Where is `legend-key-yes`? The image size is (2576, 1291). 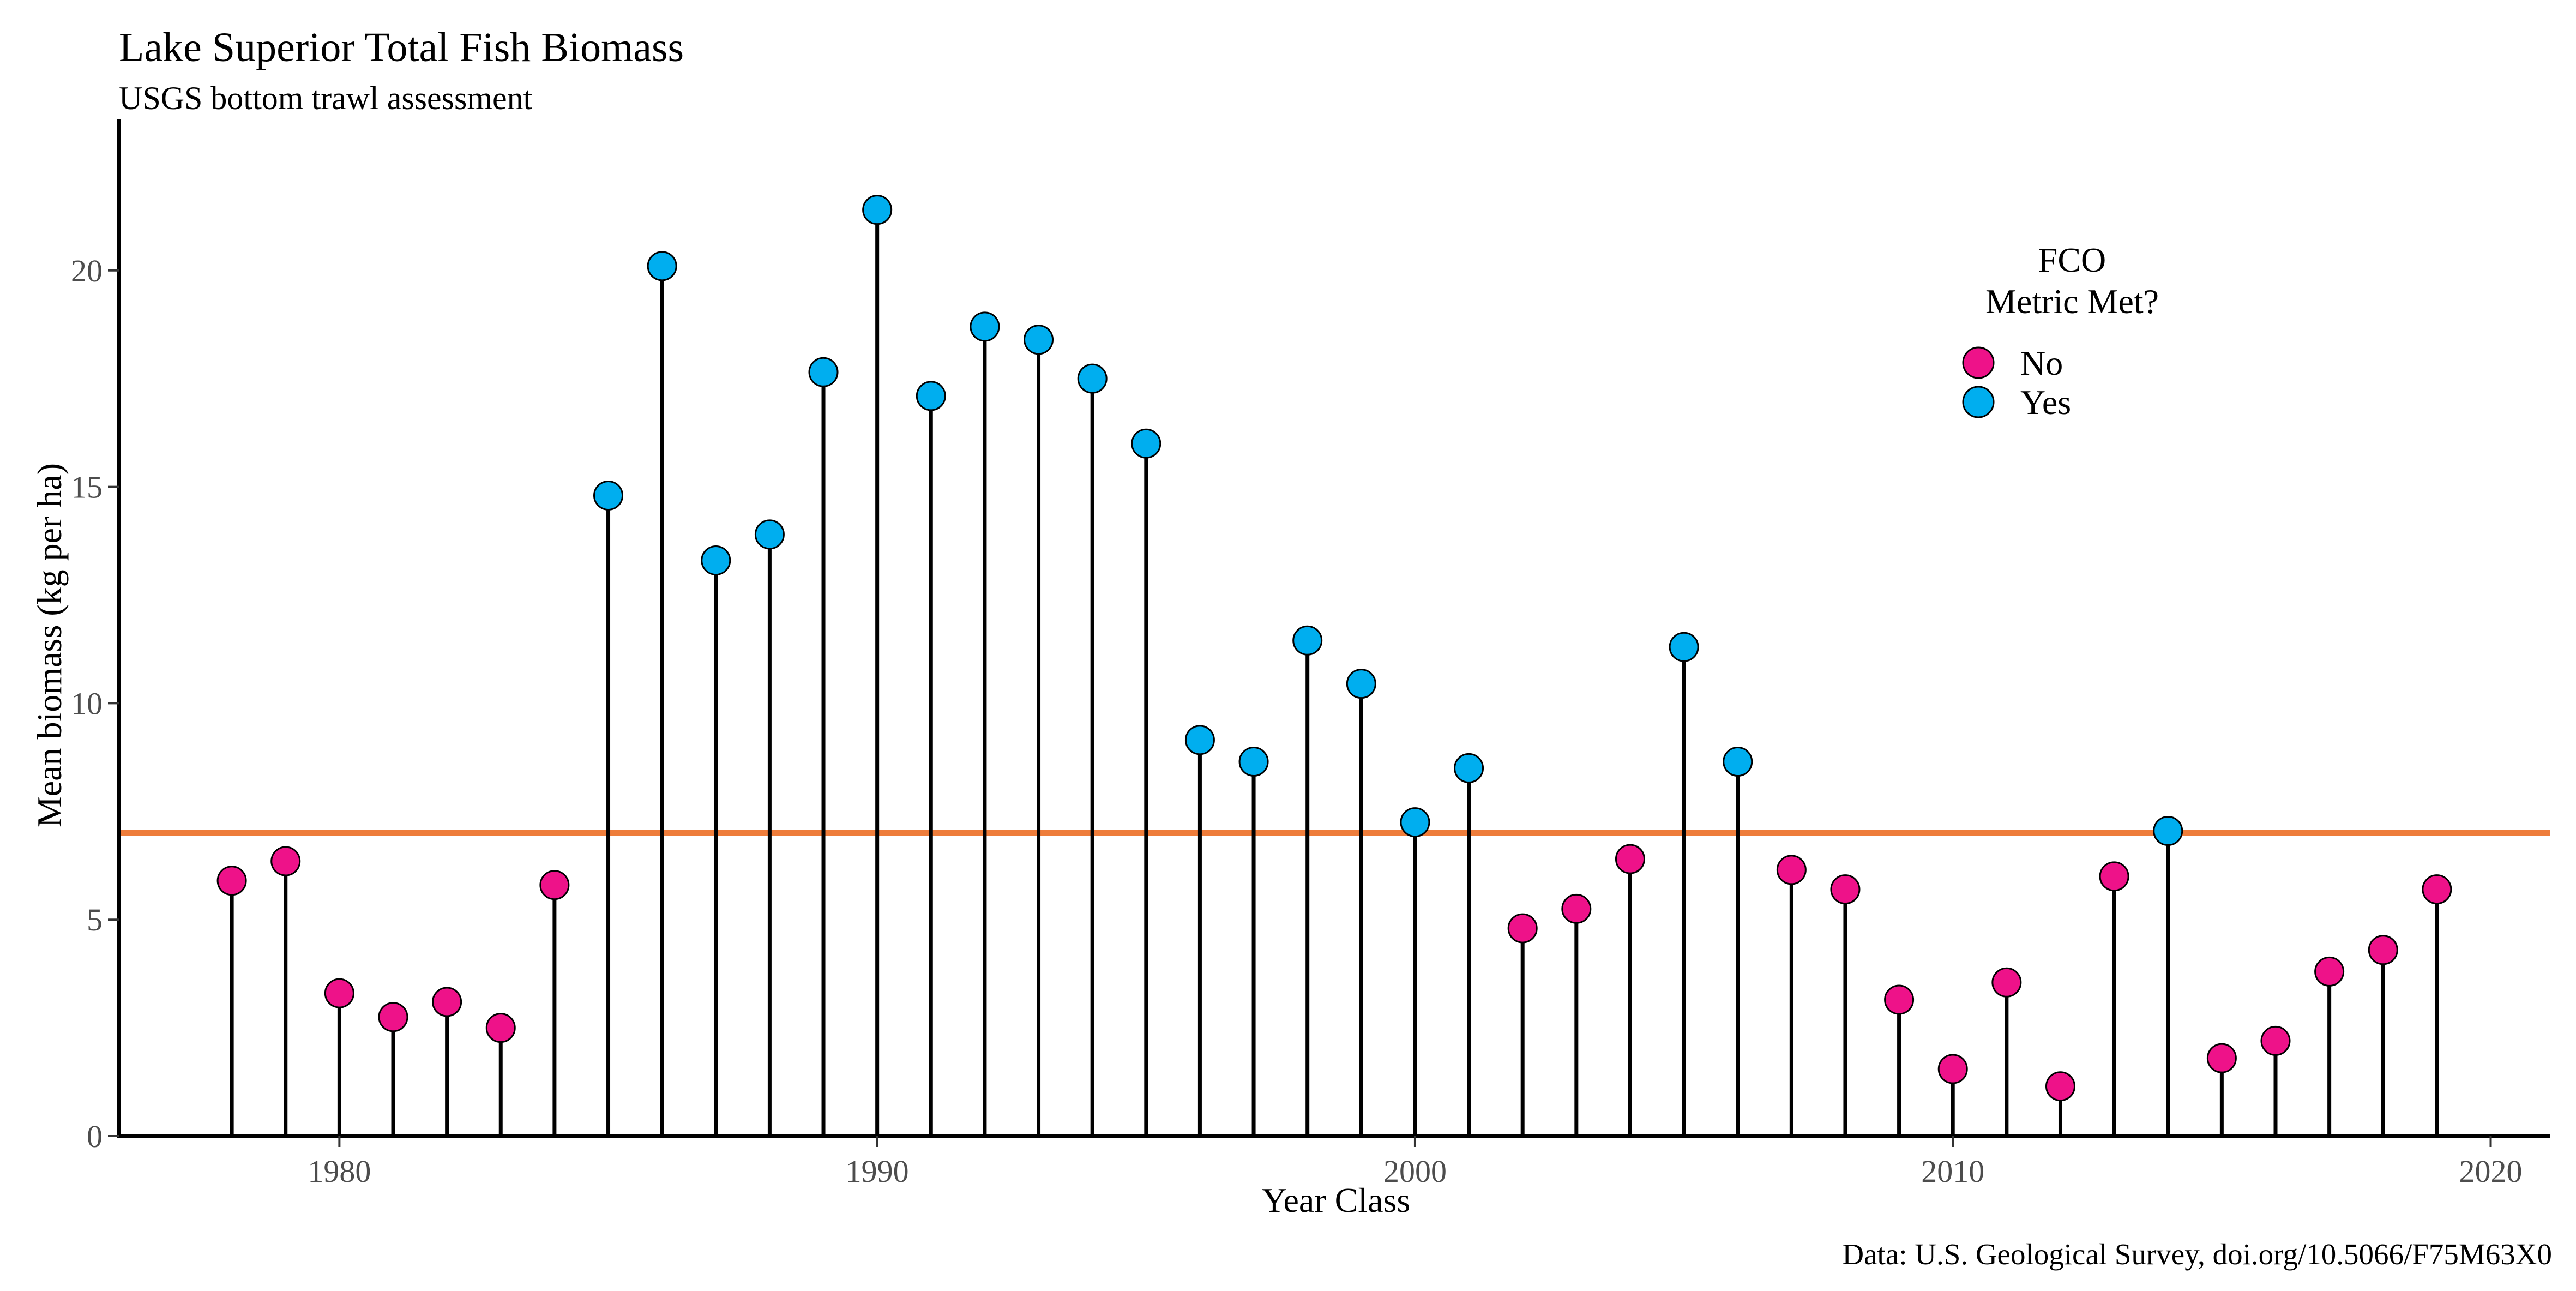 legend-key-yes is located at coordinates (1978, 402).